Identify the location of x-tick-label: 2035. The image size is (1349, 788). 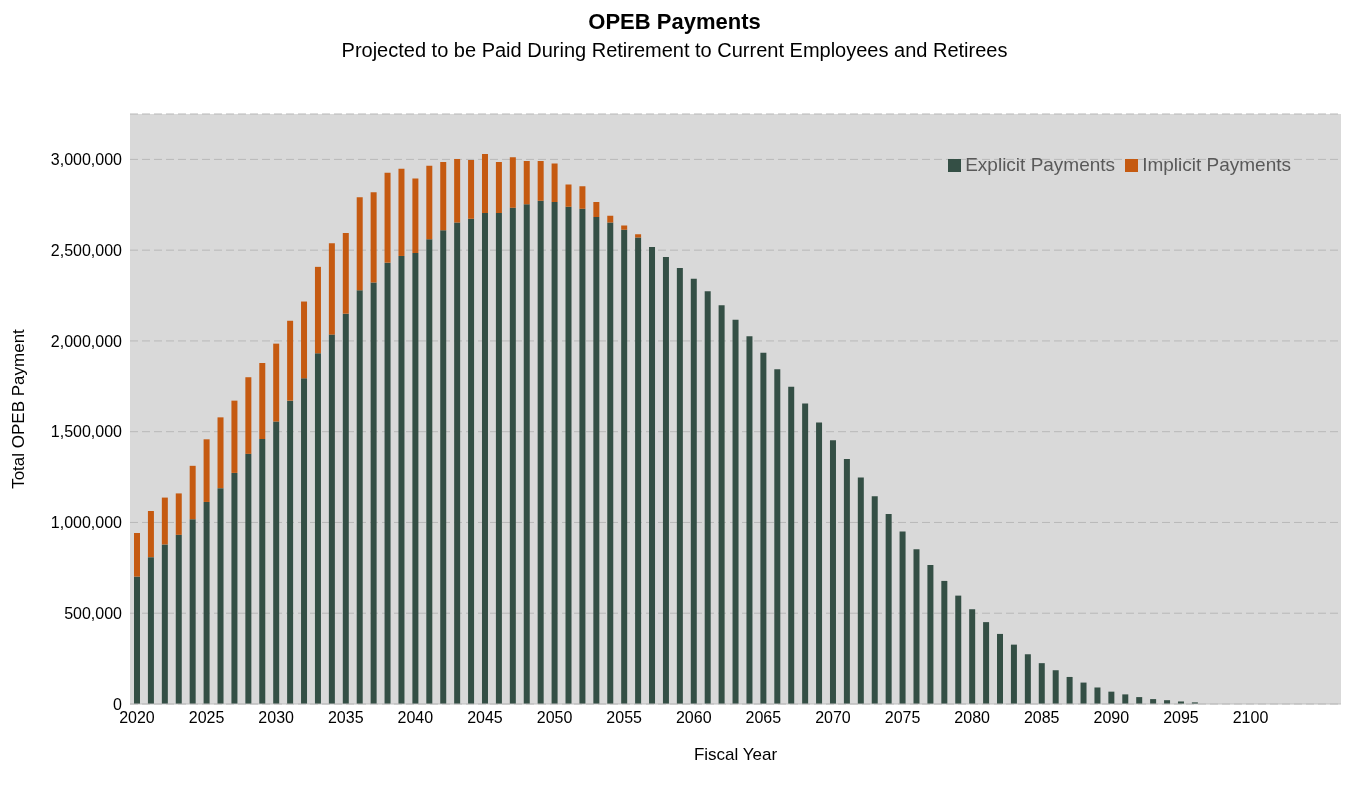
(345, 718).